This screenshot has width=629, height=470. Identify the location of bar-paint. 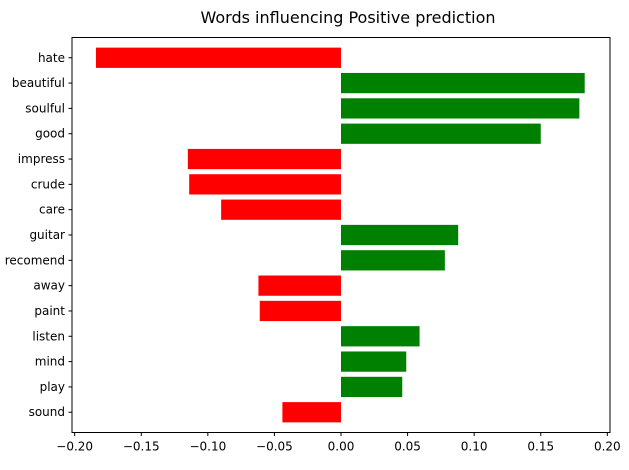
(300, 311).